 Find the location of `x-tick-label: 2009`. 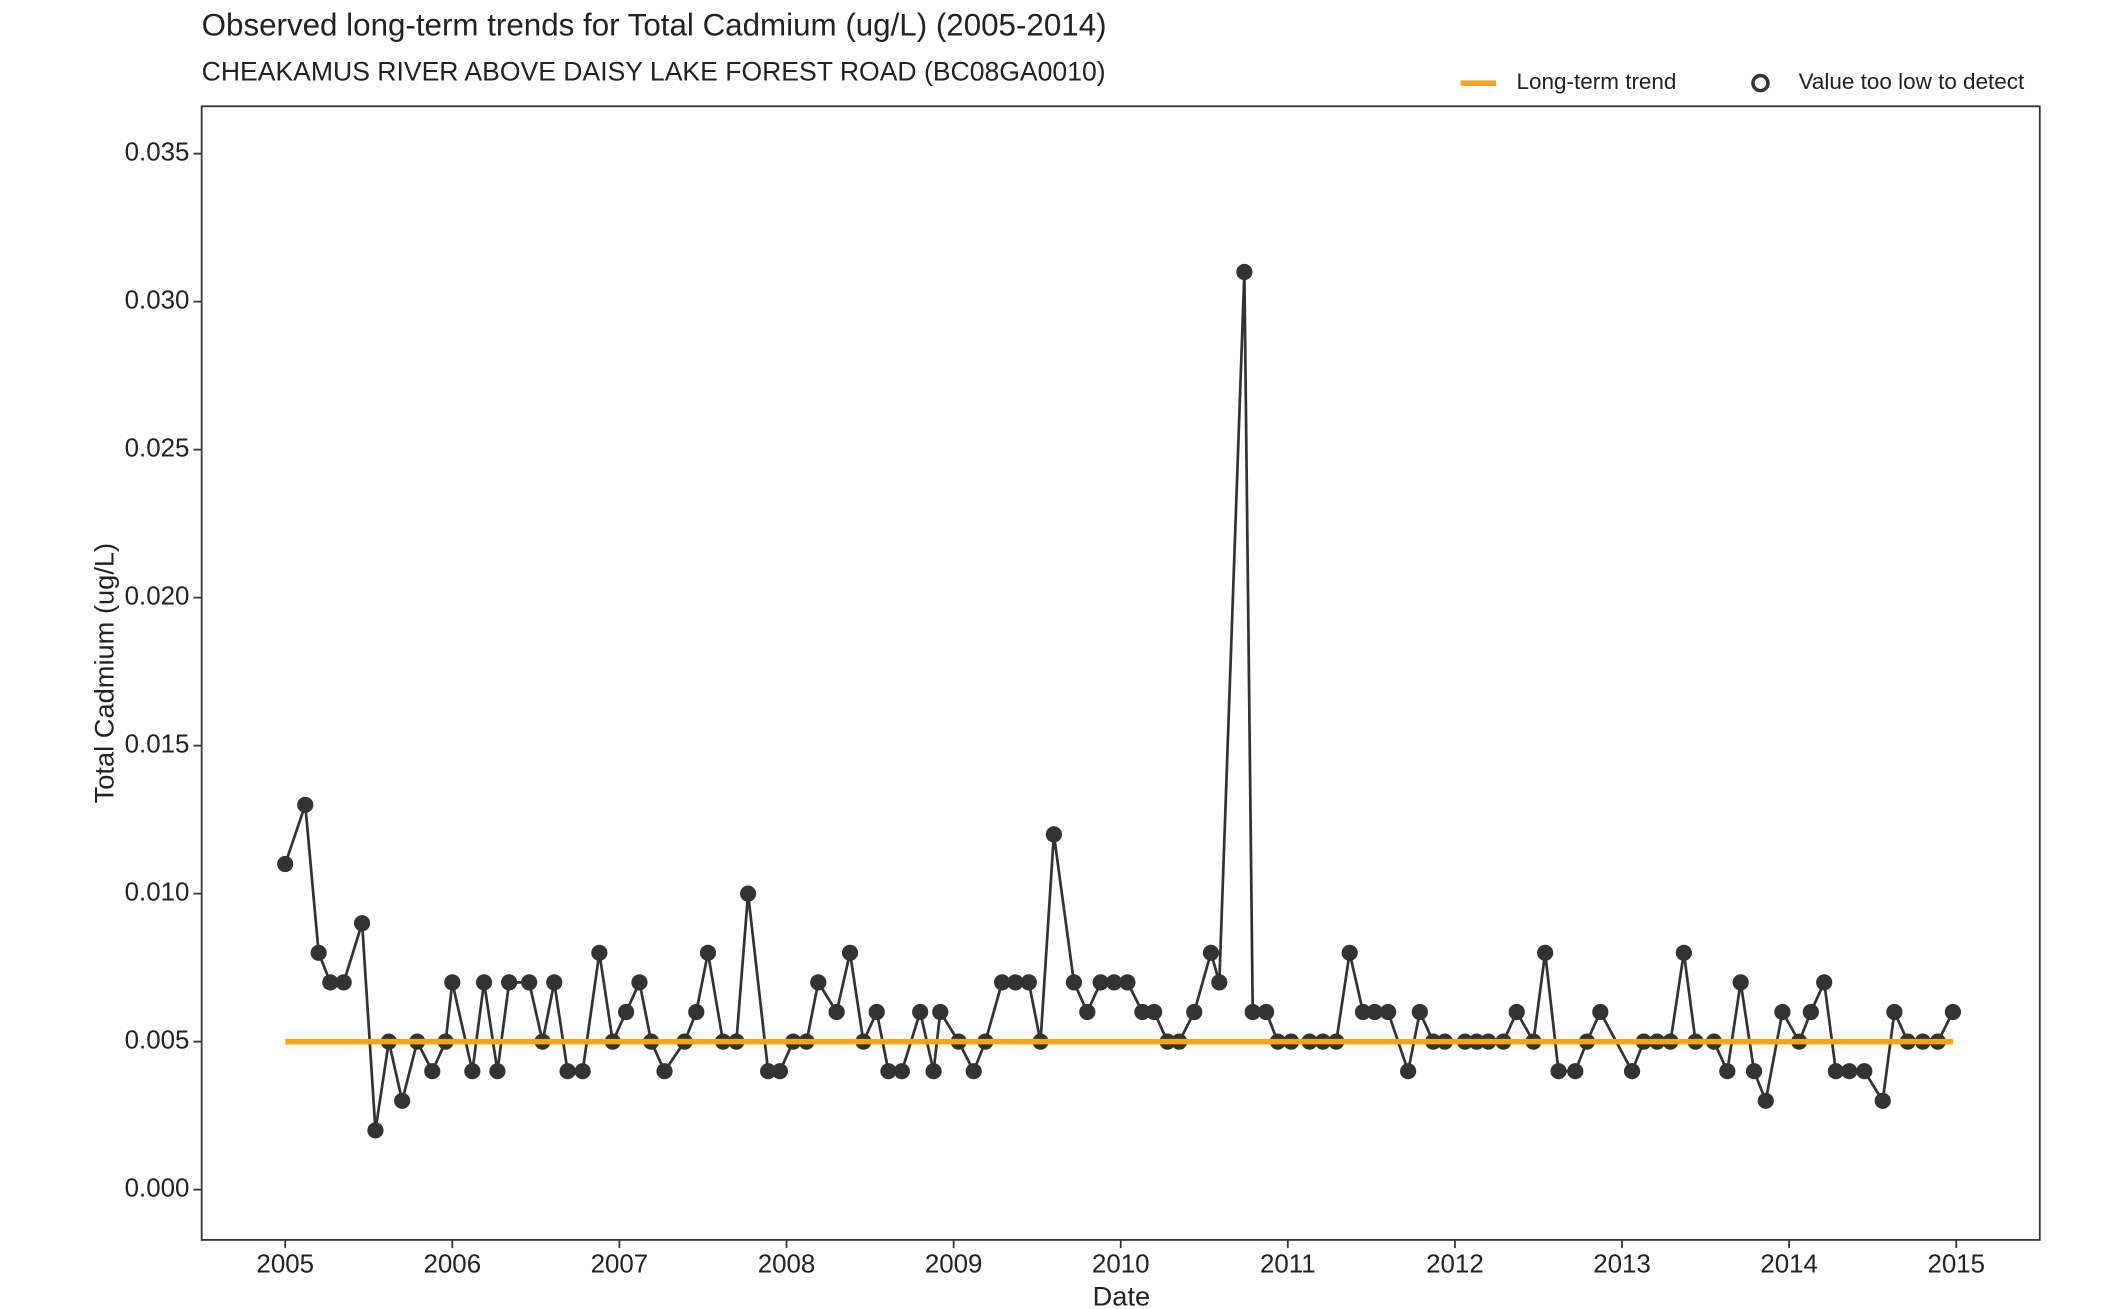

x-tick-label: 2009 is located at coordinates (954, 1265).